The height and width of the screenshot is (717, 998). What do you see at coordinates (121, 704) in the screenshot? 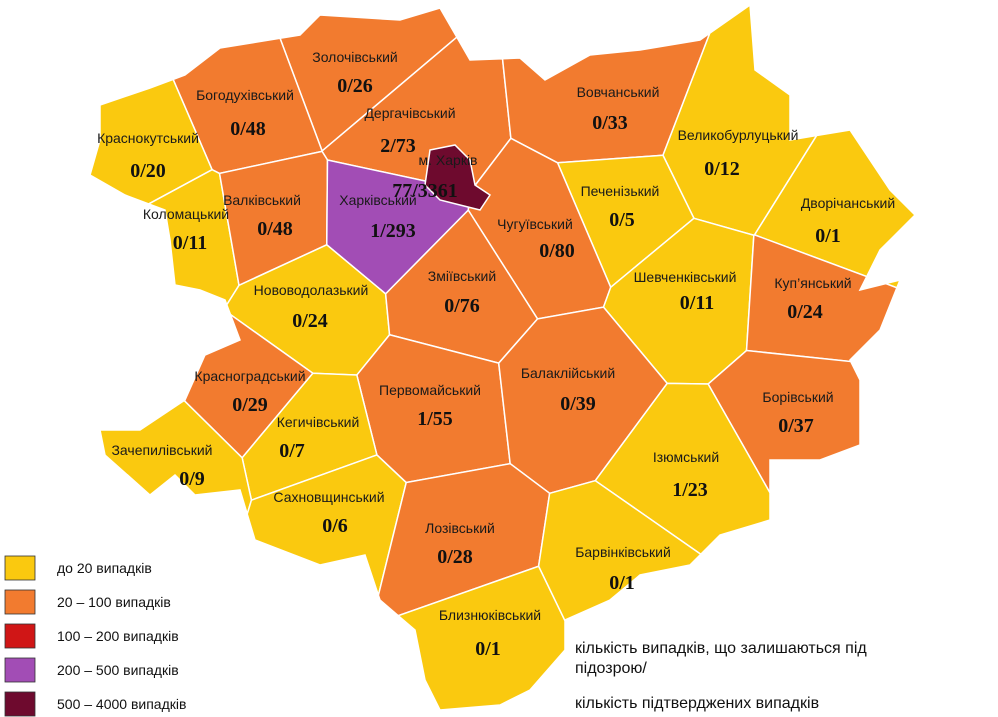
I see `legend-label: 500 – 4000 випадків` at bounding box center [121, 704].